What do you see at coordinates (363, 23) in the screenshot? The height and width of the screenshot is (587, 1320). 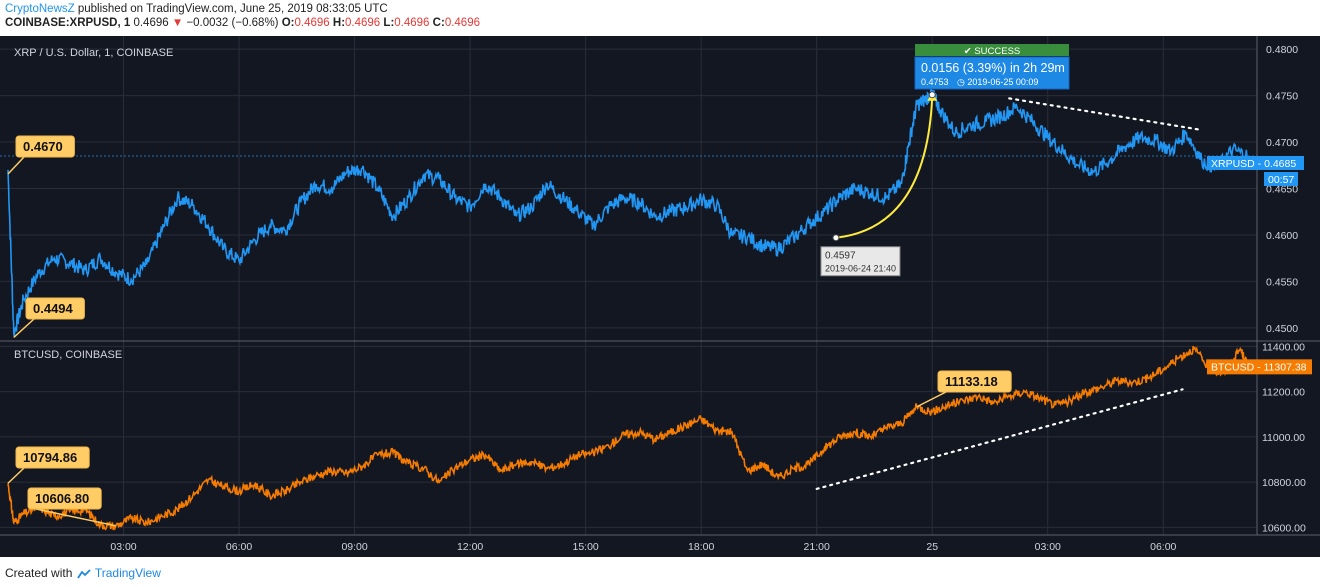 I see `high-value: 0.4696` at bounding box center [363, 23].